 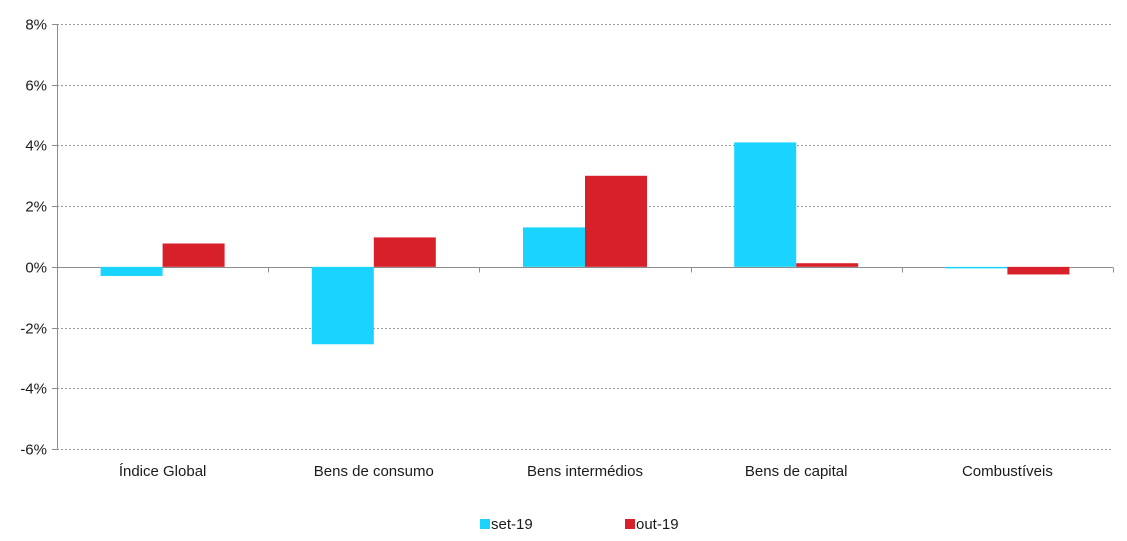 I want to click on y-tick-label: 8%, so click(x=36, y=25).